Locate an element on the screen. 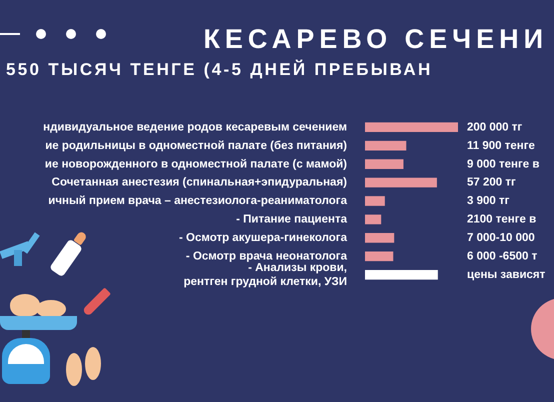 The height and width of the screenshot is (402, 554). text: 6 000 -6500 т is located at coordinates (502, 256).